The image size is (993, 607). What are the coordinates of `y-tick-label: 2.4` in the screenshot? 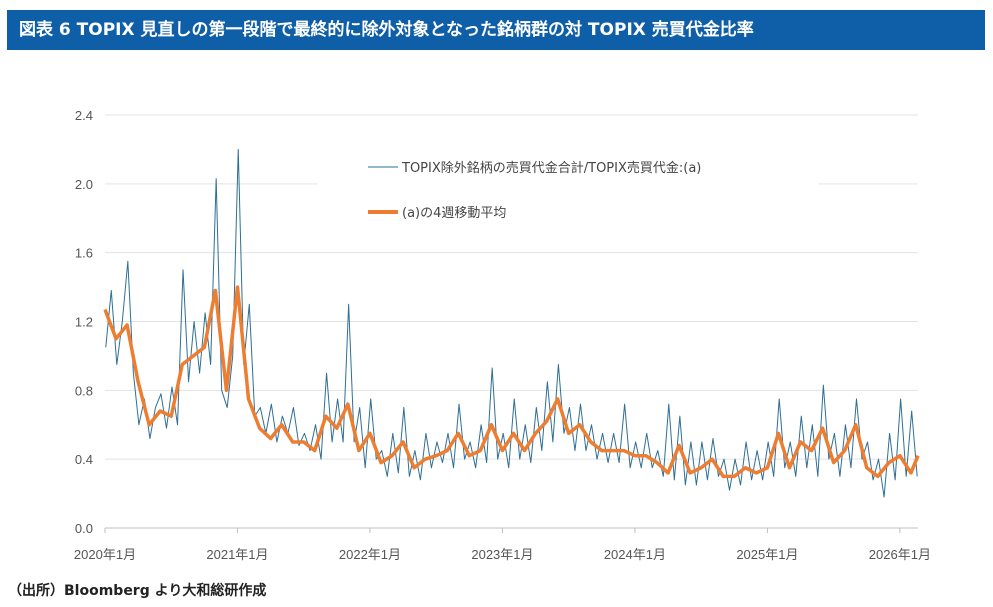 It's located at (84, 115).